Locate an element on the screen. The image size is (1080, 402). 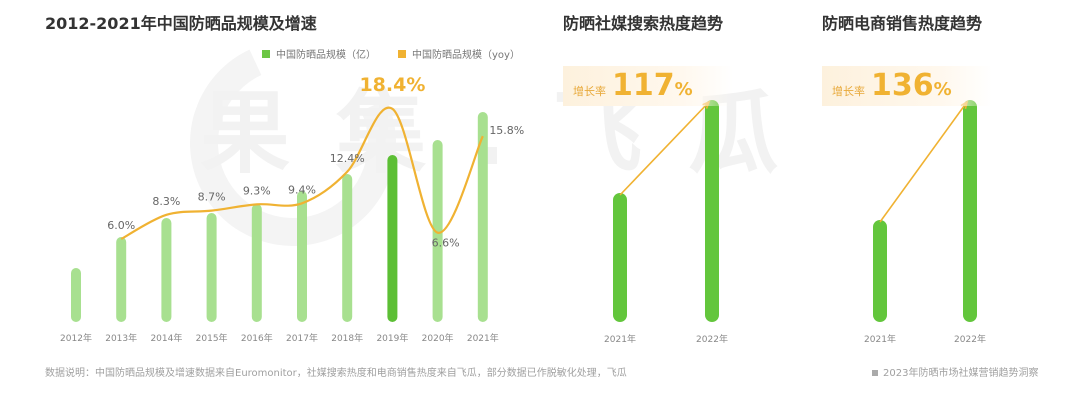
yoy-data-label: 8.3% is located at coordinates (166, 201).